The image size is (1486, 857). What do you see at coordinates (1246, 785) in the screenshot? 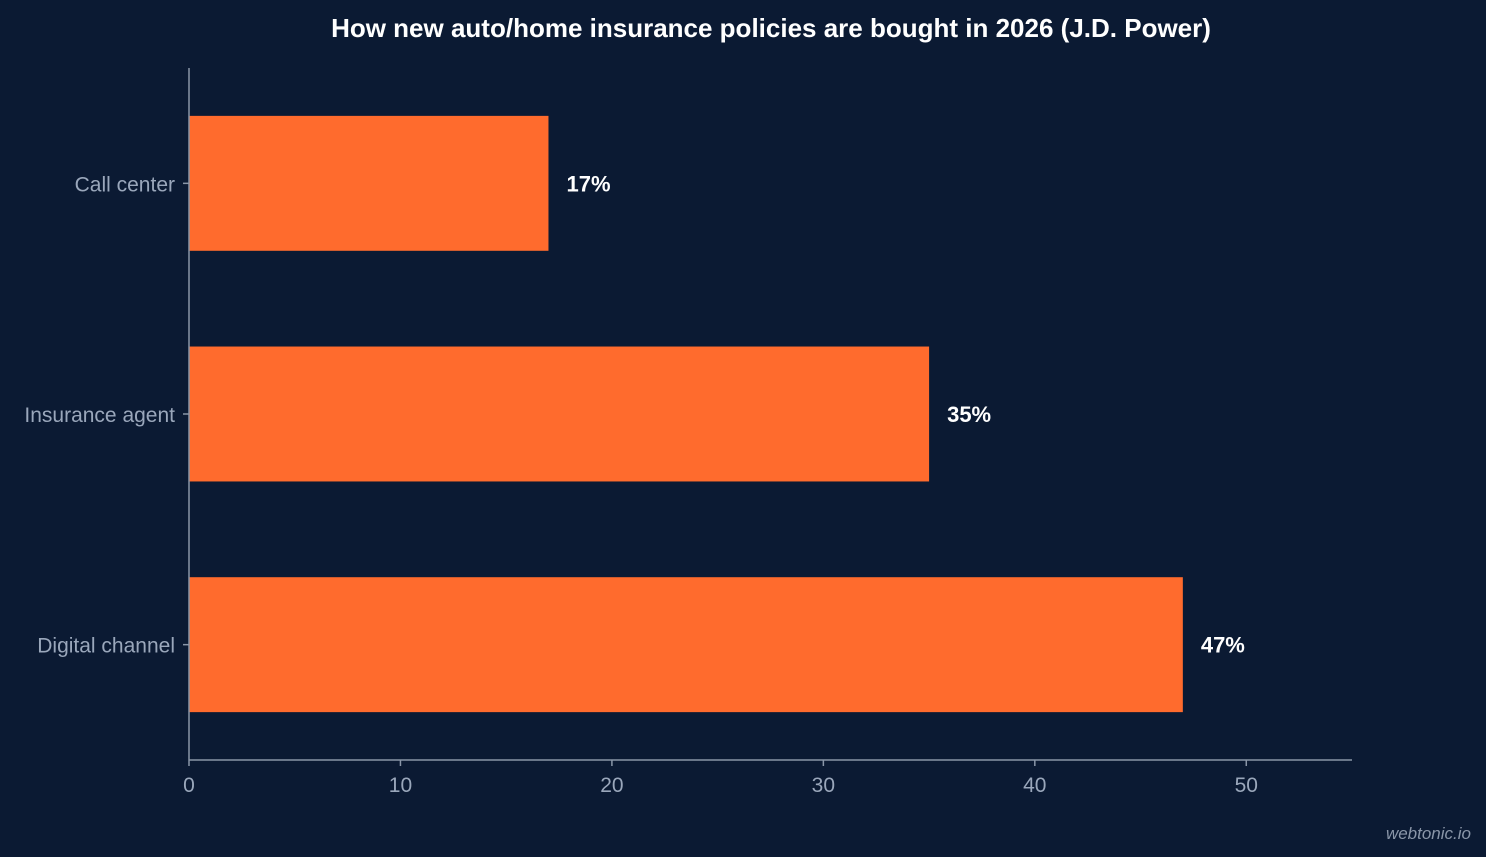
I see `x-tick-label-50: 50` at bounding box center [1246, 785].